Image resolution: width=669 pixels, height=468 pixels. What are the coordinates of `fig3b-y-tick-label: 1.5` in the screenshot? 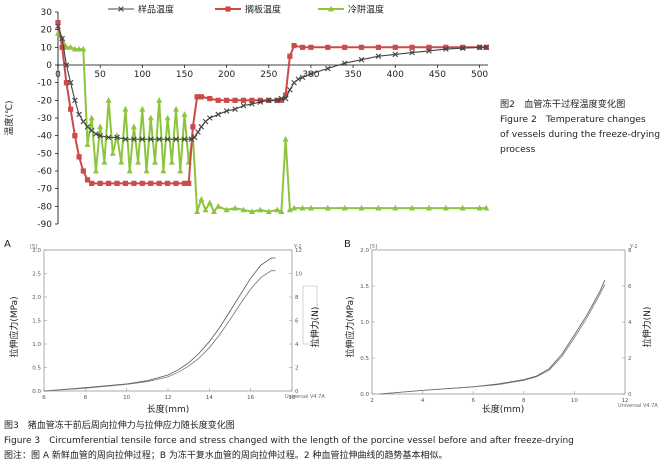 It's located at (364, 287).